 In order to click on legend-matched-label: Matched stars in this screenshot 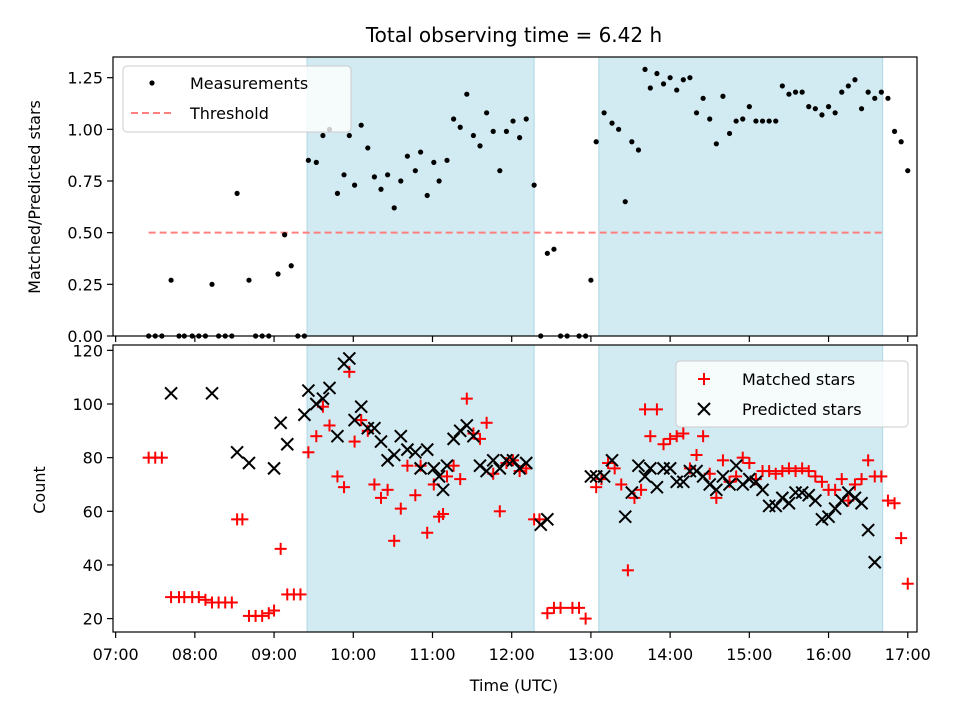, I will do `click(798, 379)`.